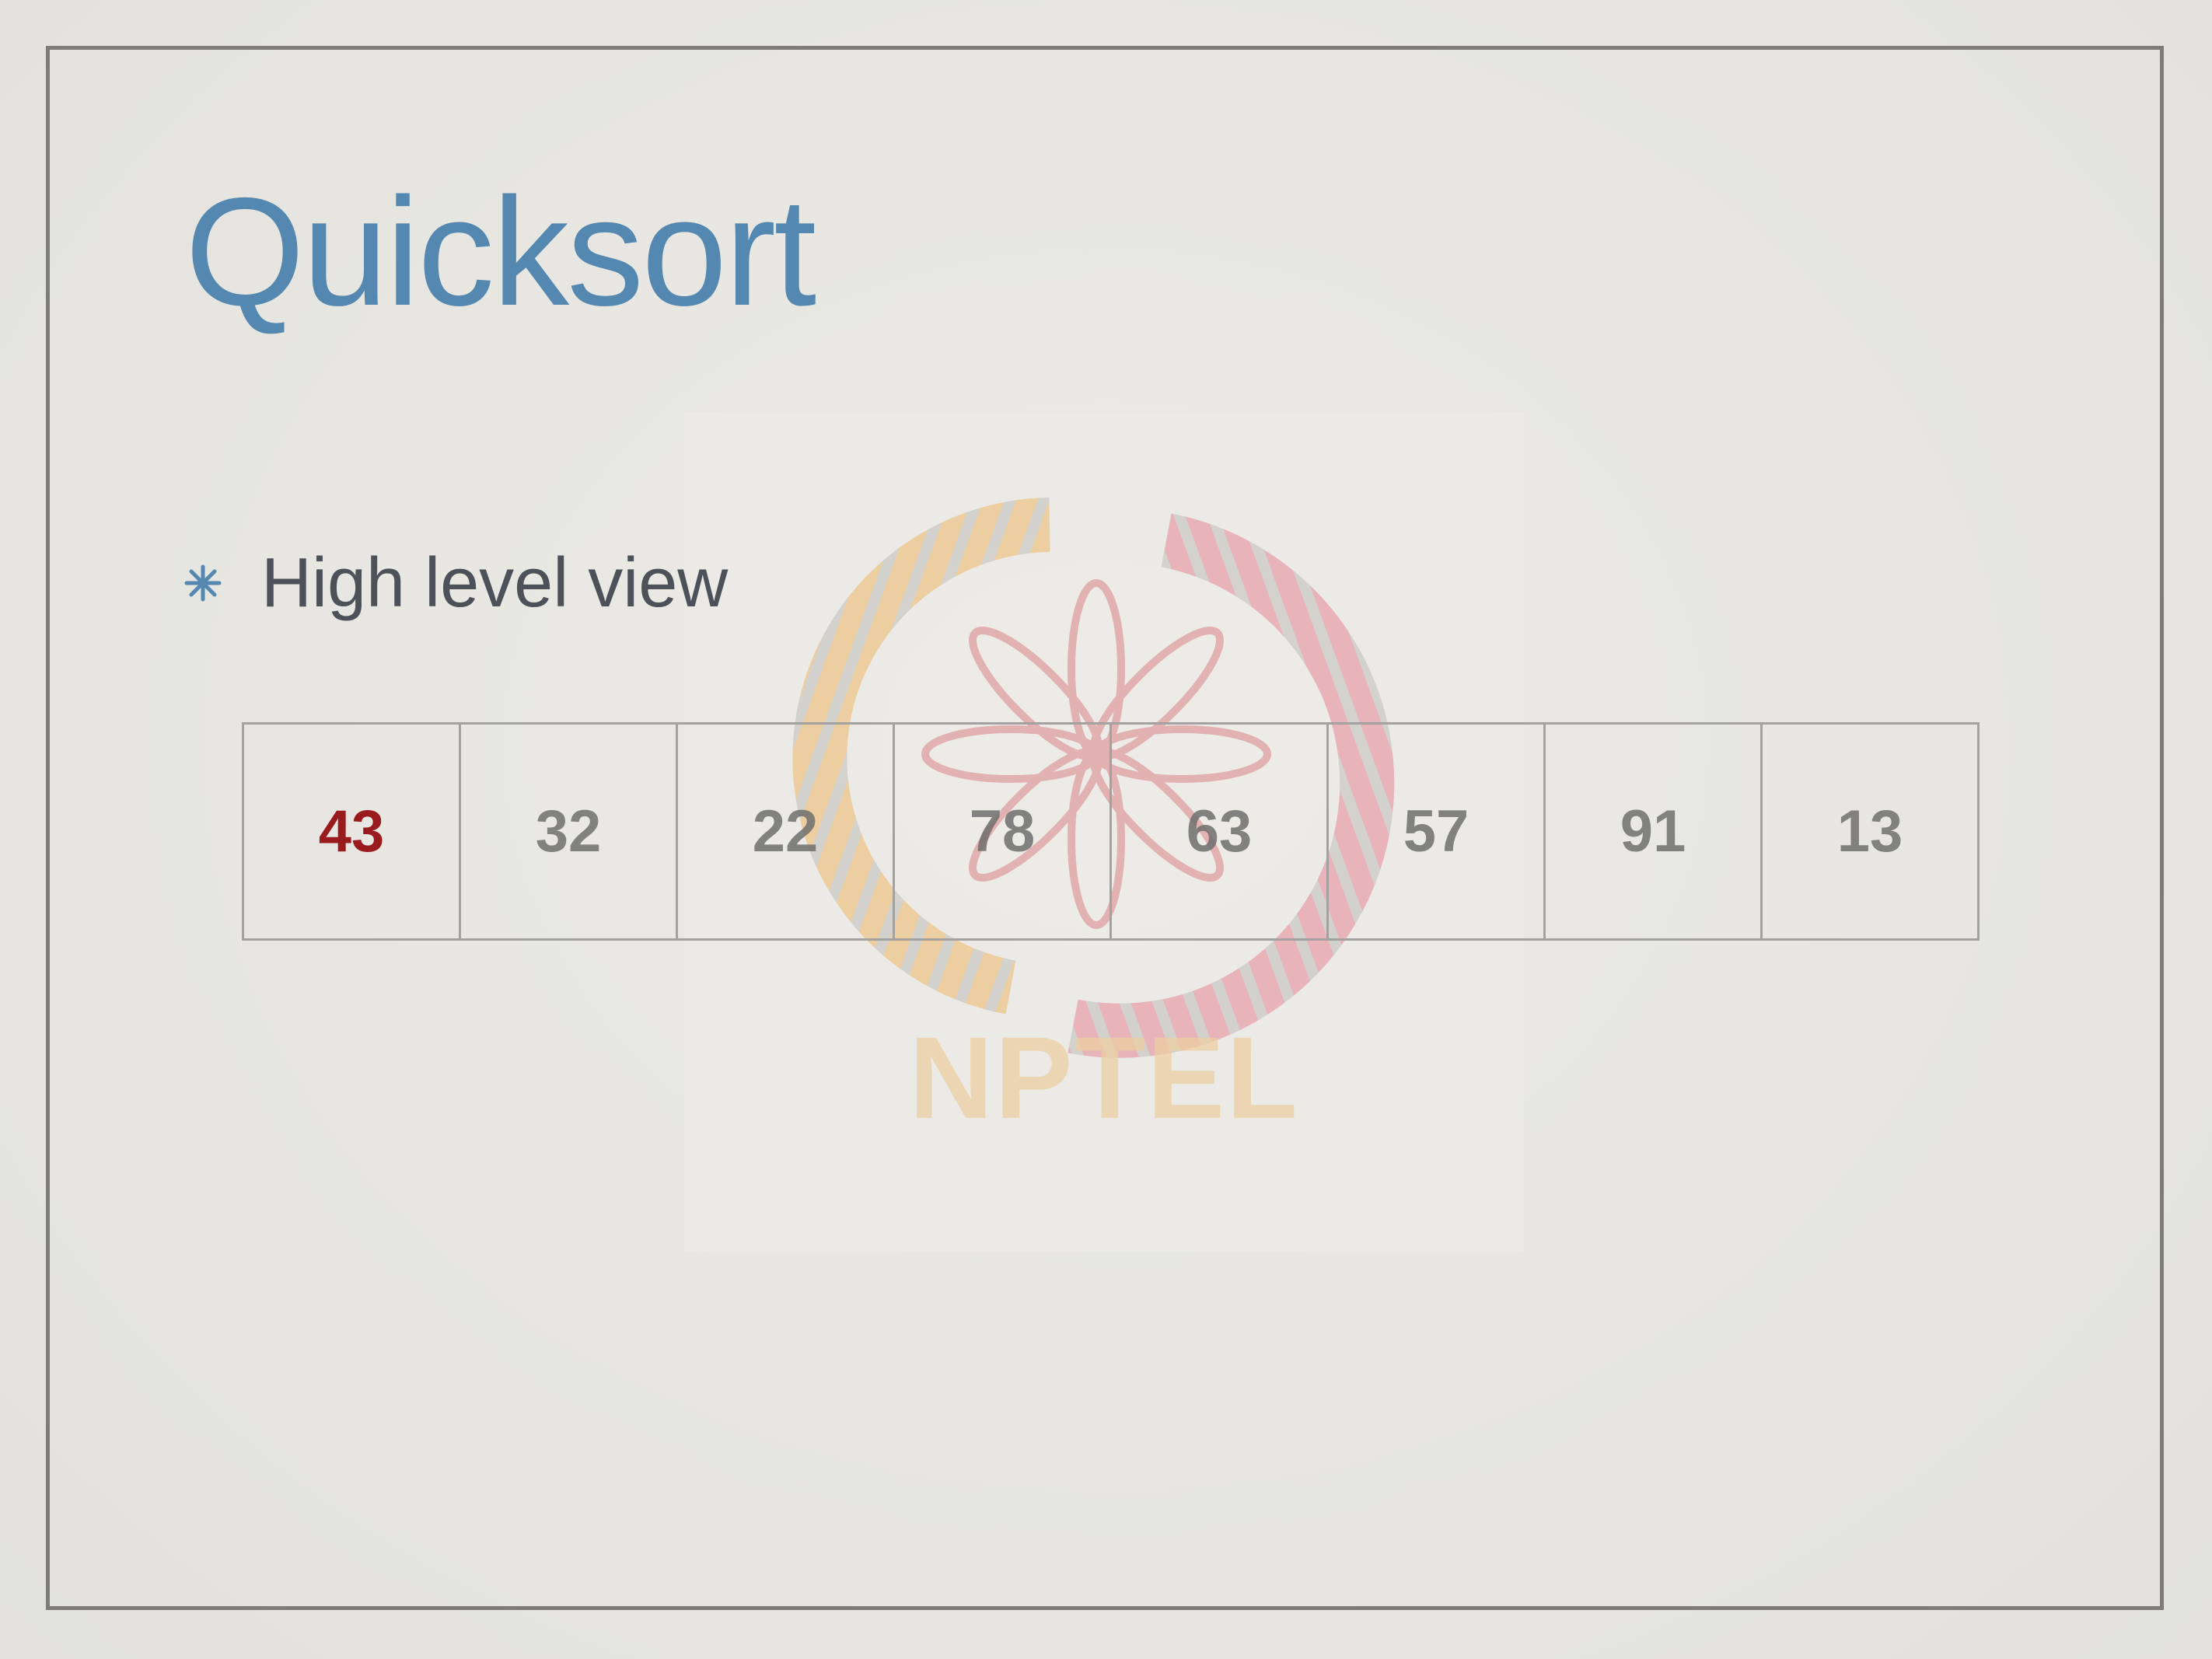 This screenshot has height=1659, width=2212. I want to click on array-cell: 57, so click(1437, 831).